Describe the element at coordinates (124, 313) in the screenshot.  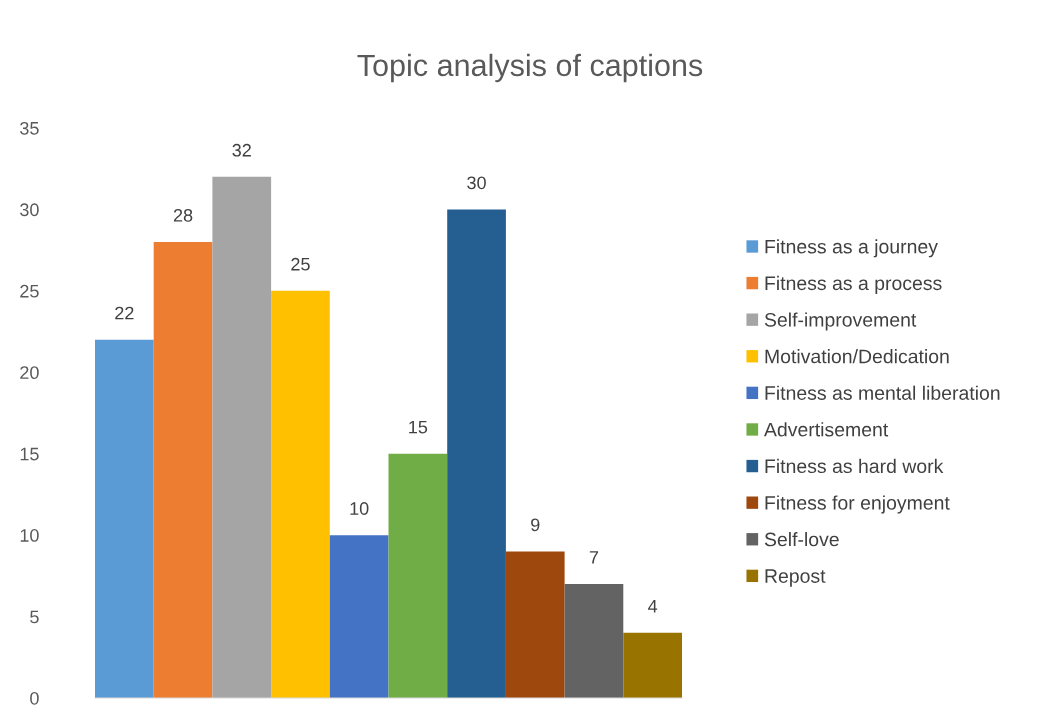
I see `data-label: 22` at that location.